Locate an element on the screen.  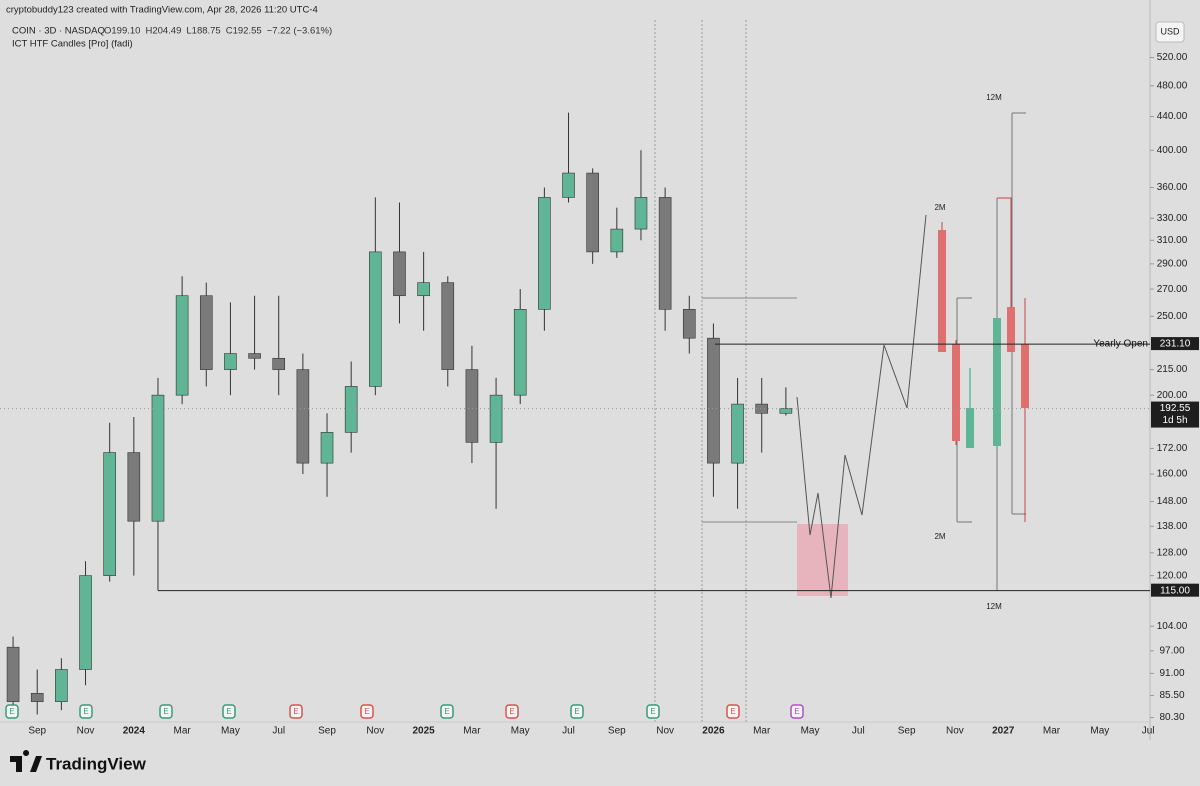
price-line-name: Yearly Open is located at coordinates (1120, 344).